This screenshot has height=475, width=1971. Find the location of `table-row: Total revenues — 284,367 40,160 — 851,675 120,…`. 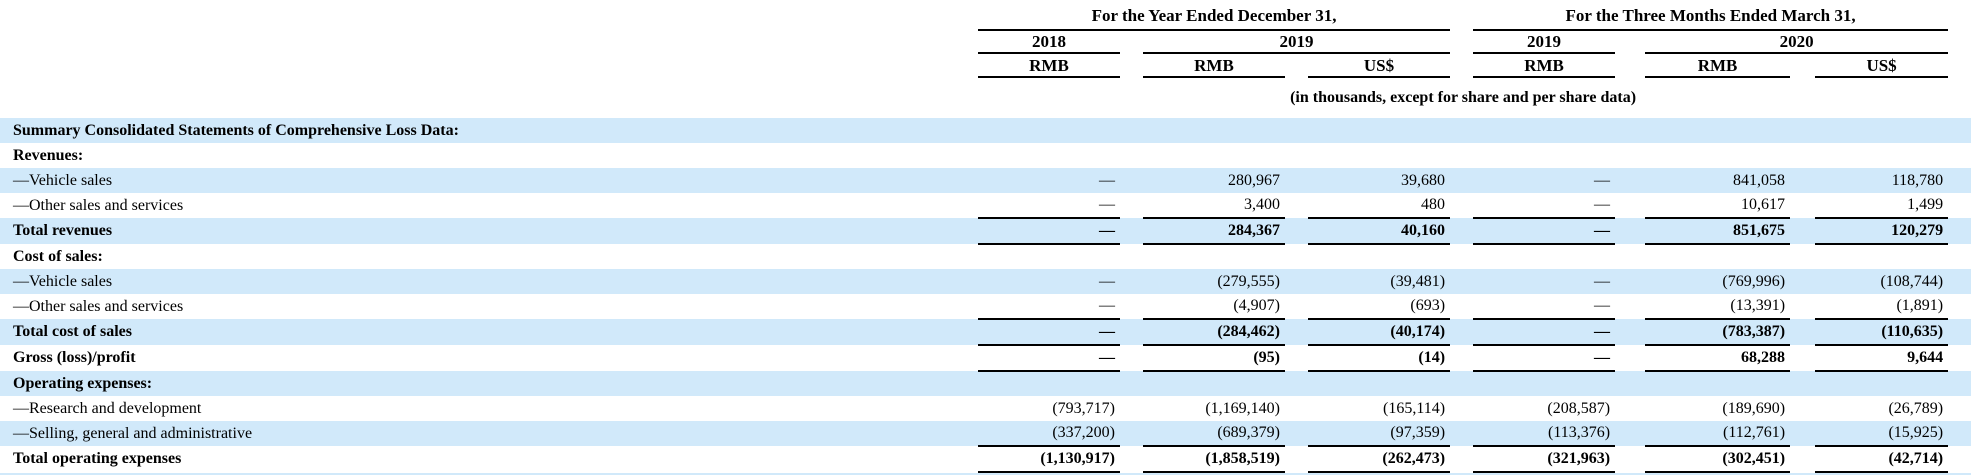

table-row: Total revenues — 284,367 40,160 — 851,675 120,… is located at coordinates (985, 231).